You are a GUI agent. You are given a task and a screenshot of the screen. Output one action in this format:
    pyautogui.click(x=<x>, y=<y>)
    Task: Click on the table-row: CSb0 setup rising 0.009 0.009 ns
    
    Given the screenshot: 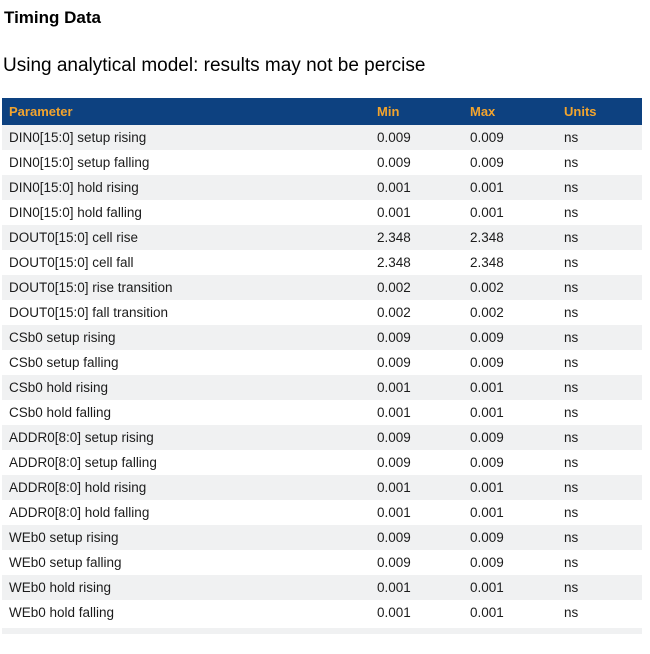 What is the action you would take?
    pyautogui.click(x=322, y=337)
    